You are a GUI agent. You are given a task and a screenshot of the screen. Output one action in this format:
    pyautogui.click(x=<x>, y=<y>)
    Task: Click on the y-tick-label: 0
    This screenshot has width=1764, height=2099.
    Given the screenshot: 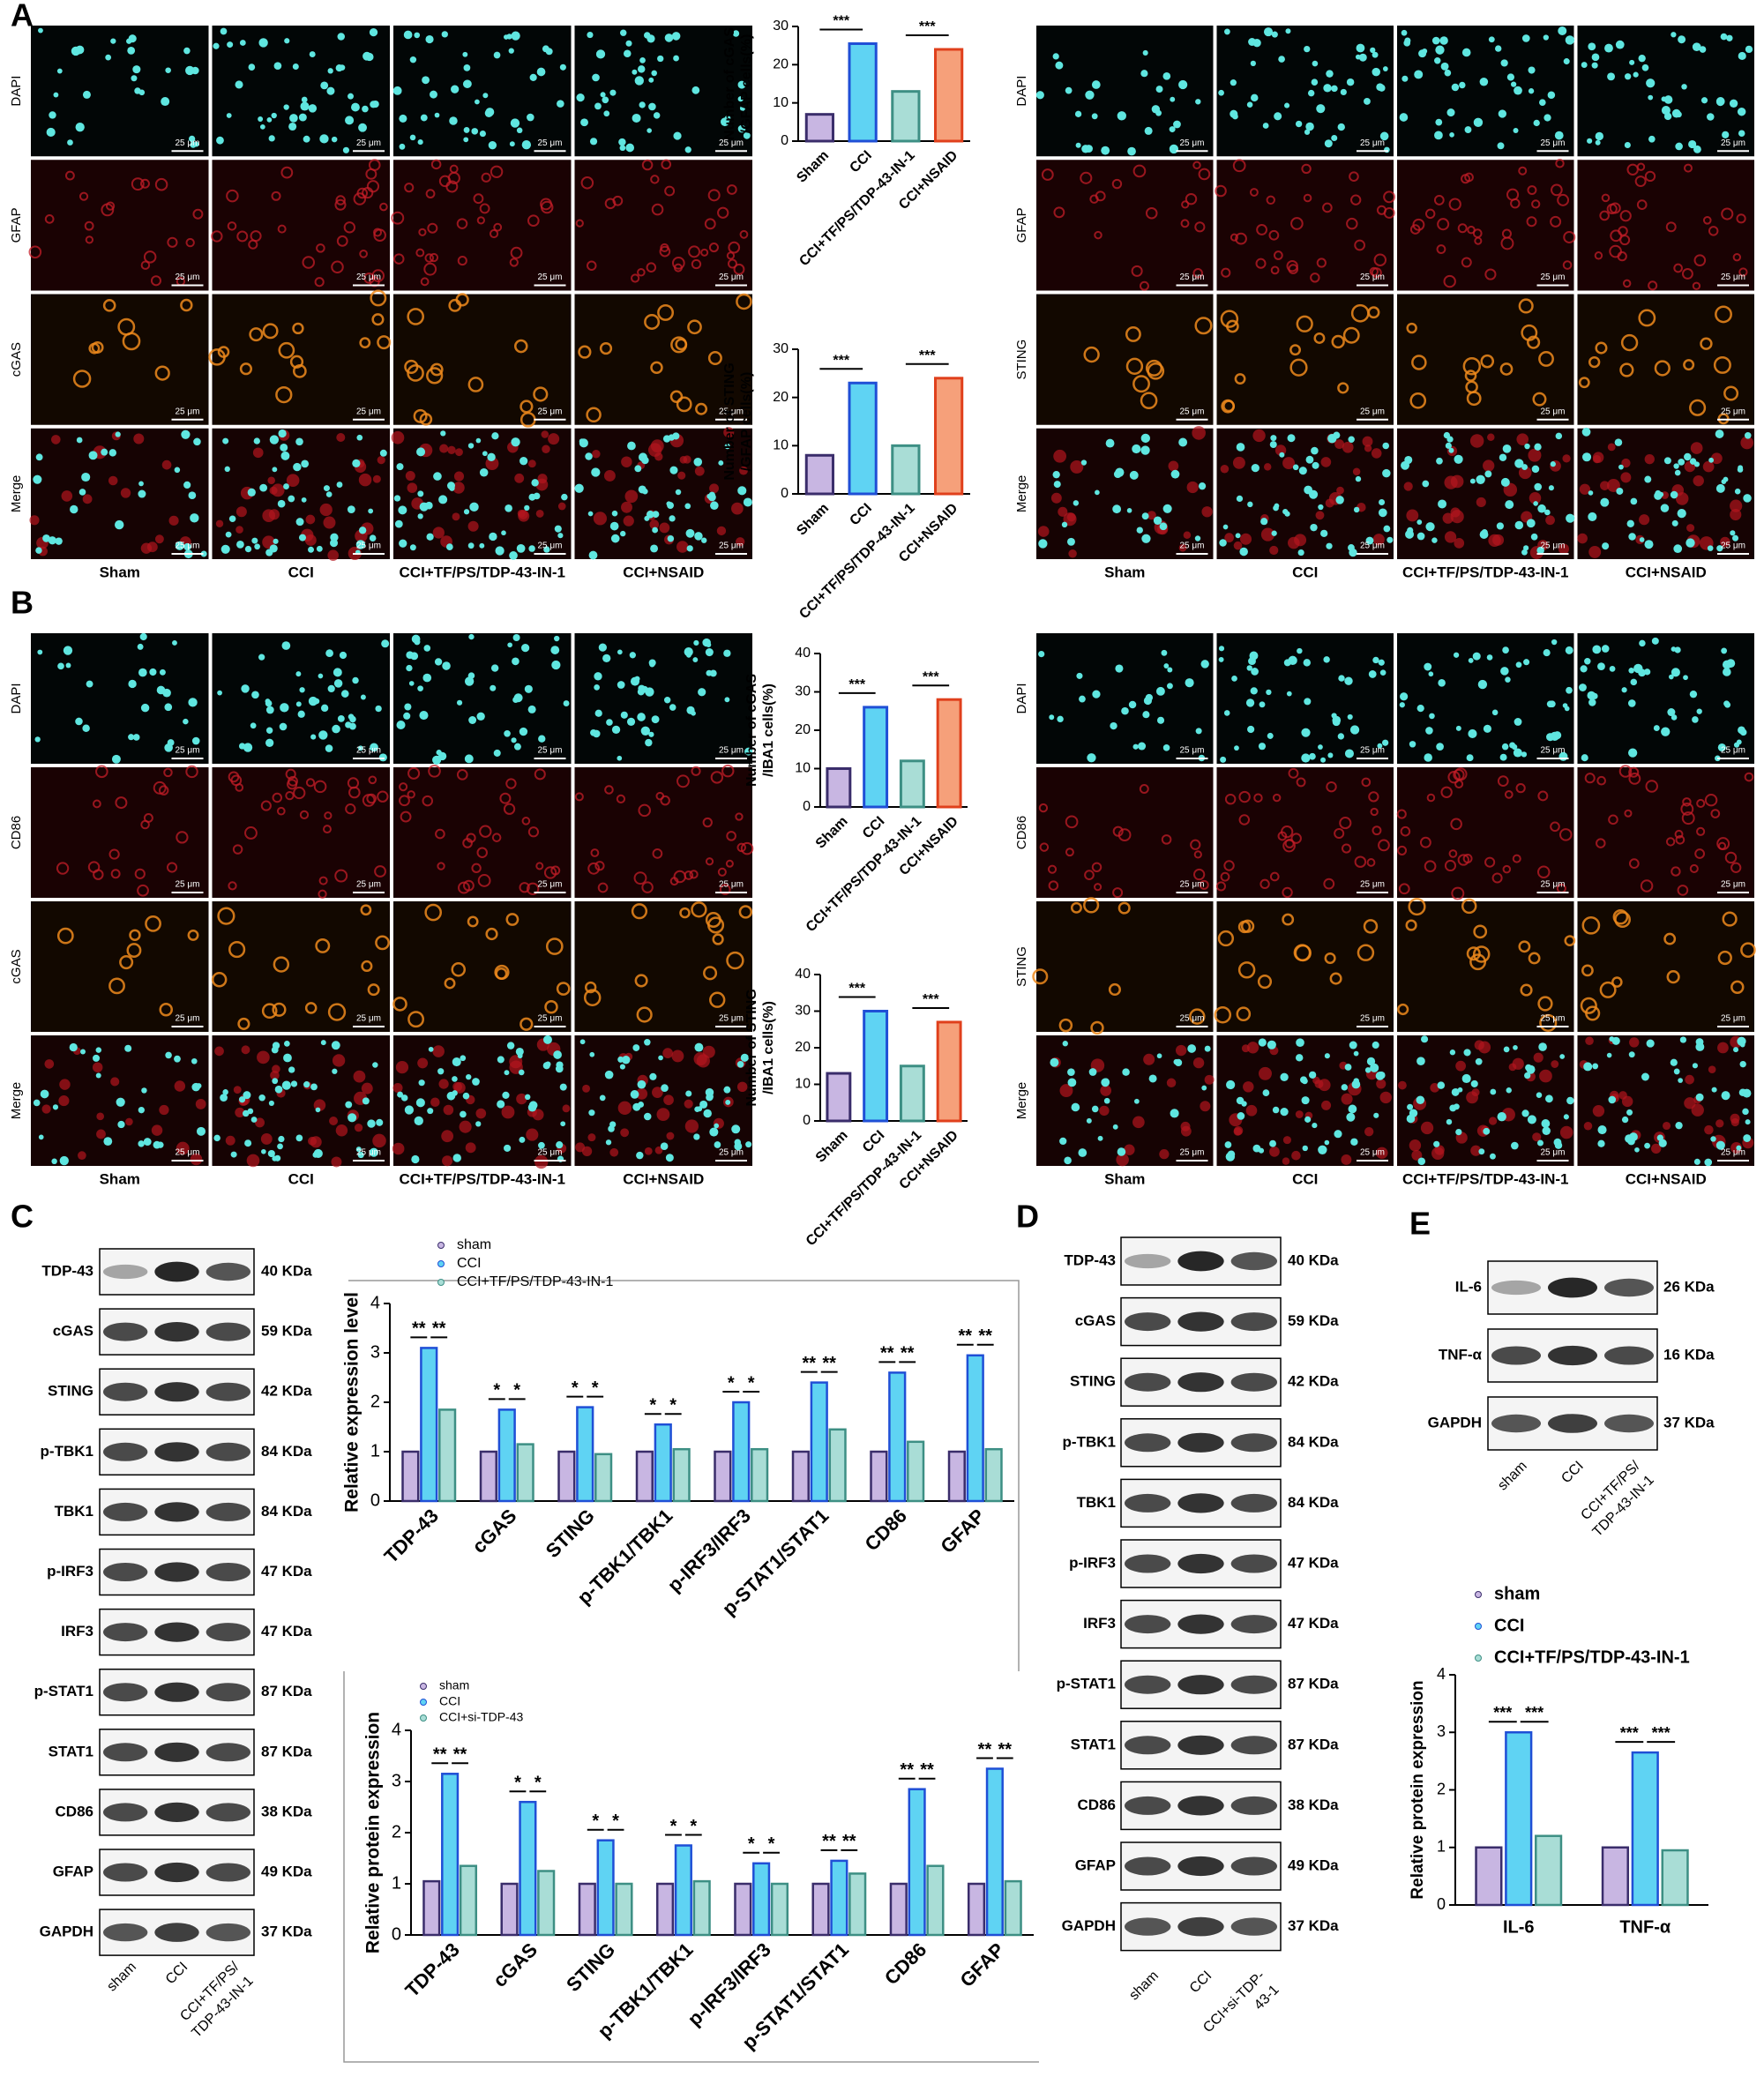 What is the action you would take?
    pyautogui.click(x=785, y=493)
    